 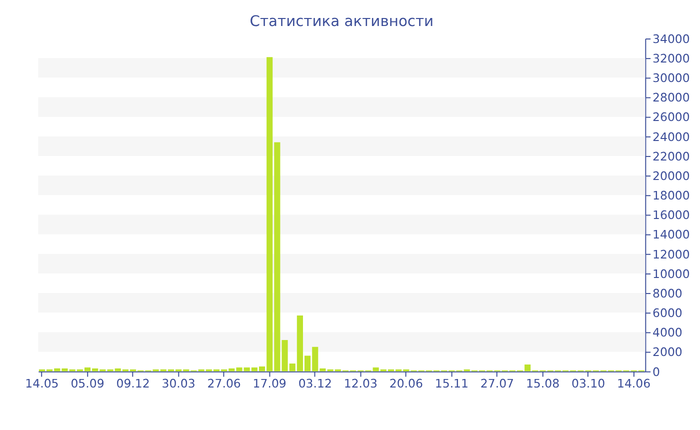 What do you see at coordinates (671, 235) in the screenshot?
I see `y-tick-label: 14000` at bounding box center [671, 235].